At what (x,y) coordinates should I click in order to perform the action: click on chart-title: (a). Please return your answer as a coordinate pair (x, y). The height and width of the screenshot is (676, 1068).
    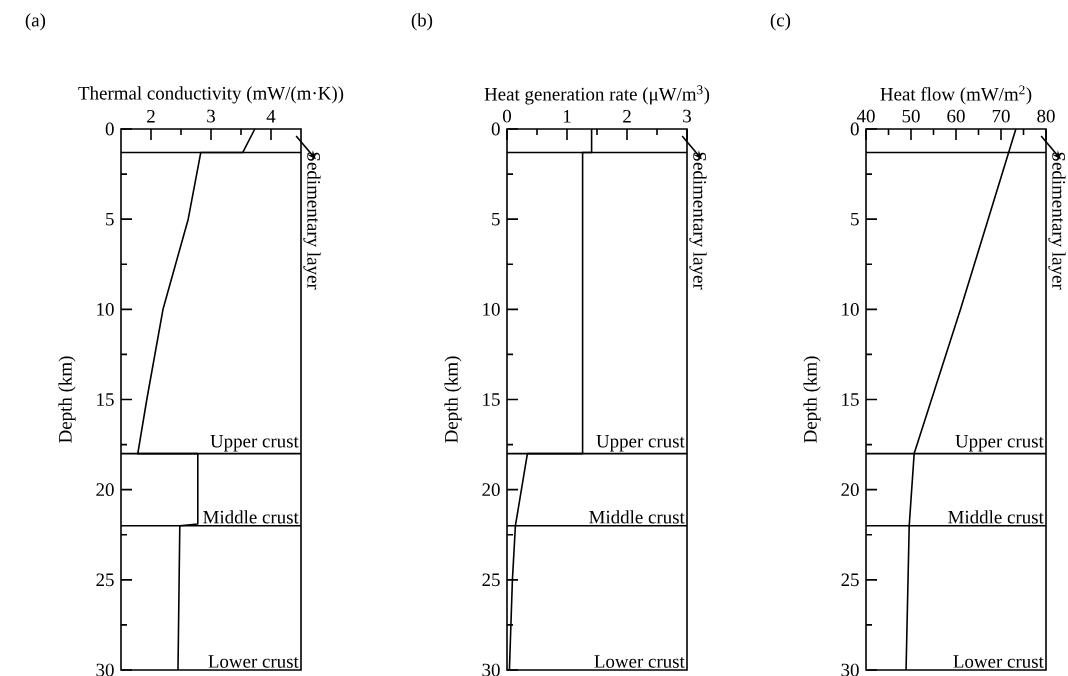
    Looking at the image, I should click on (35, 22).